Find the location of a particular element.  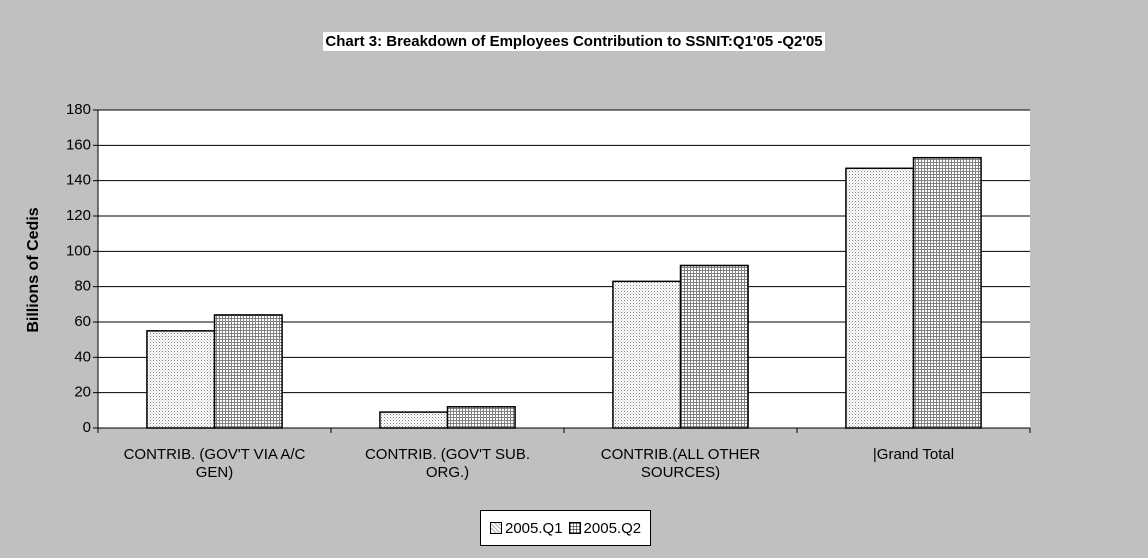

x-tick-label: CONTRIB.(ALL OTHER SOURCES) is located at coordinates (680, 463).